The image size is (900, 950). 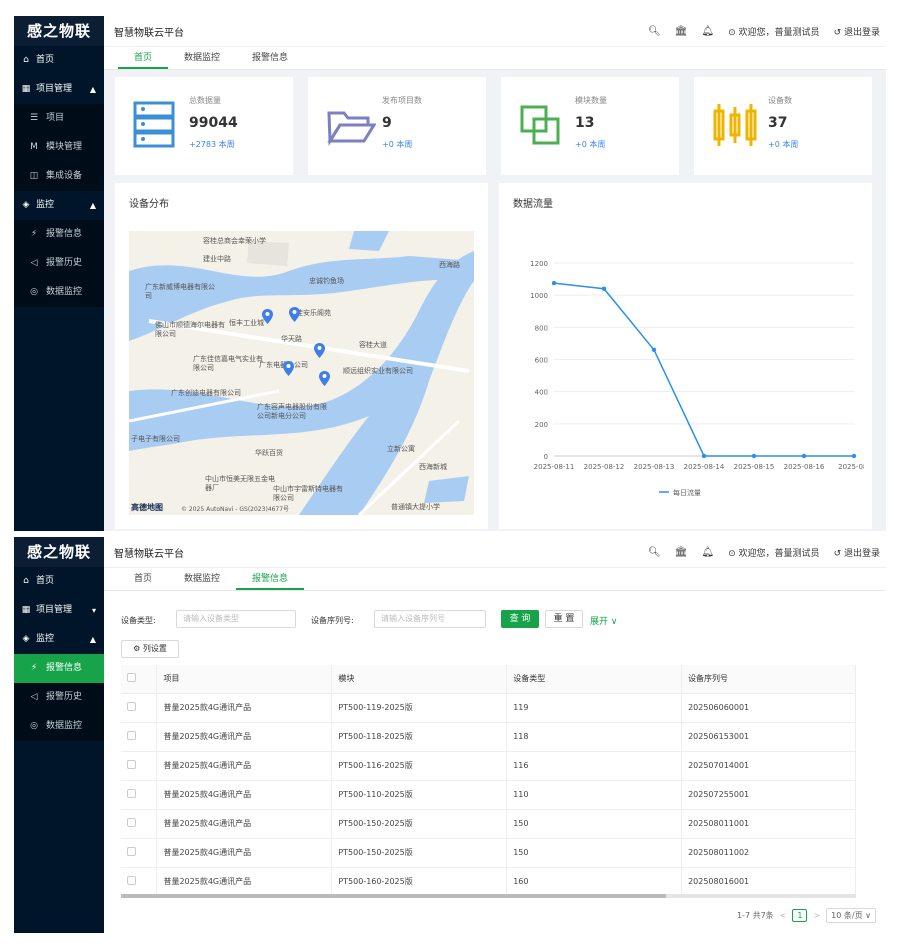 I want to click on brand-logo: 感之物联, so click(x=59, y=552).